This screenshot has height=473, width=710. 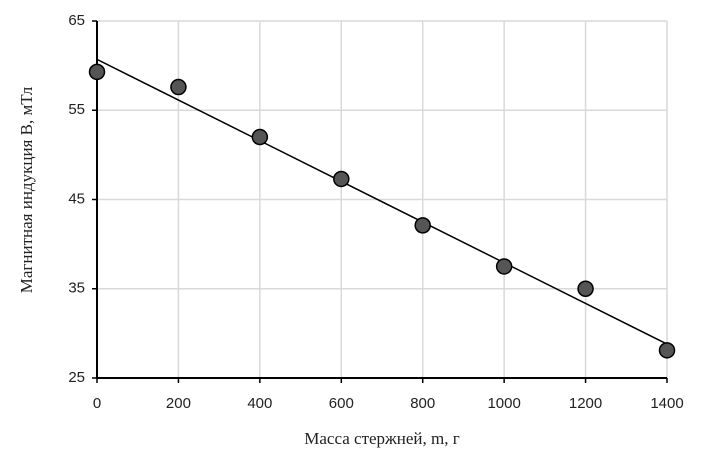 I want to click on x-tick-label: 1000, so click(x=503, y=403).